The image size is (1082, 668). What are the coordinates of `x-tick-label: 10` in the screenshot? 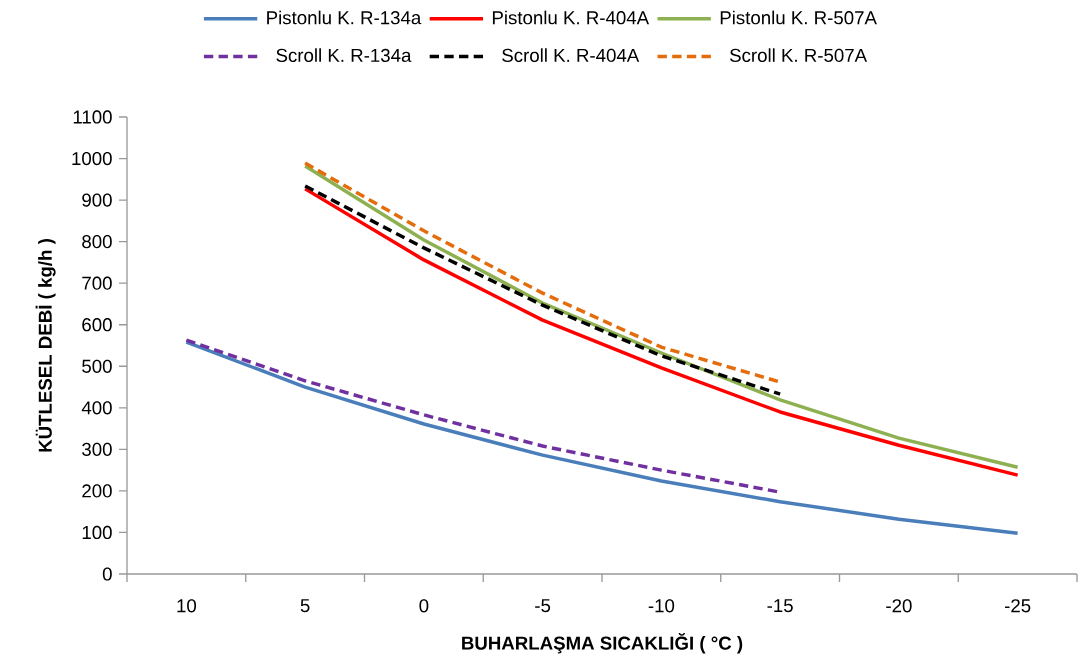 It's located at (187, 606).